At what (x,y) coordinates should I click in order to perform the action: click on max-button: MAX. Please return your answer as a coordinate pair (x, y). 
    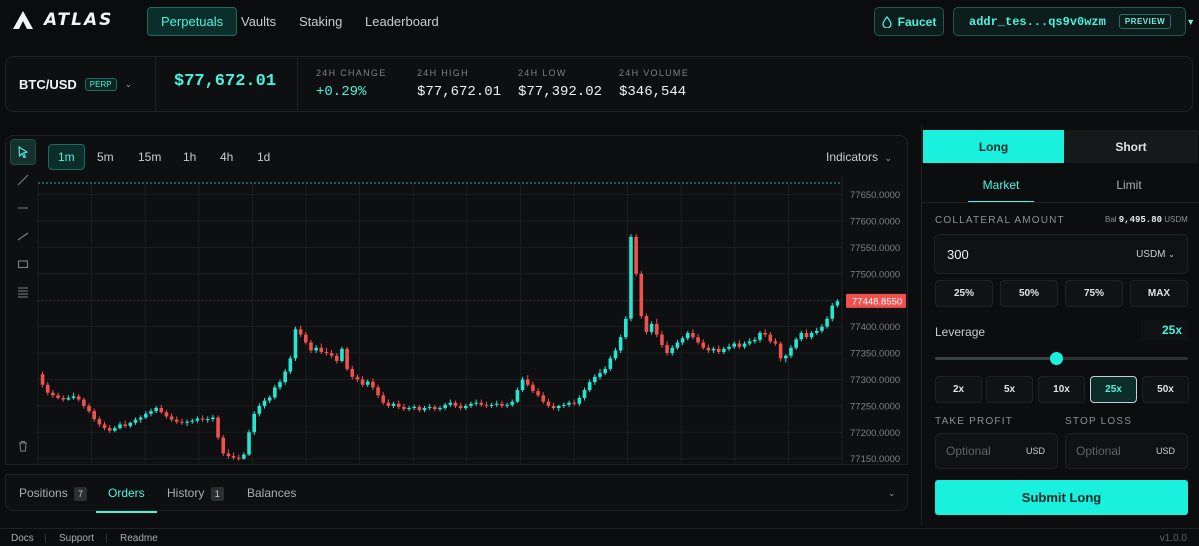
    Looking at the image, I should click on (1159, 293).